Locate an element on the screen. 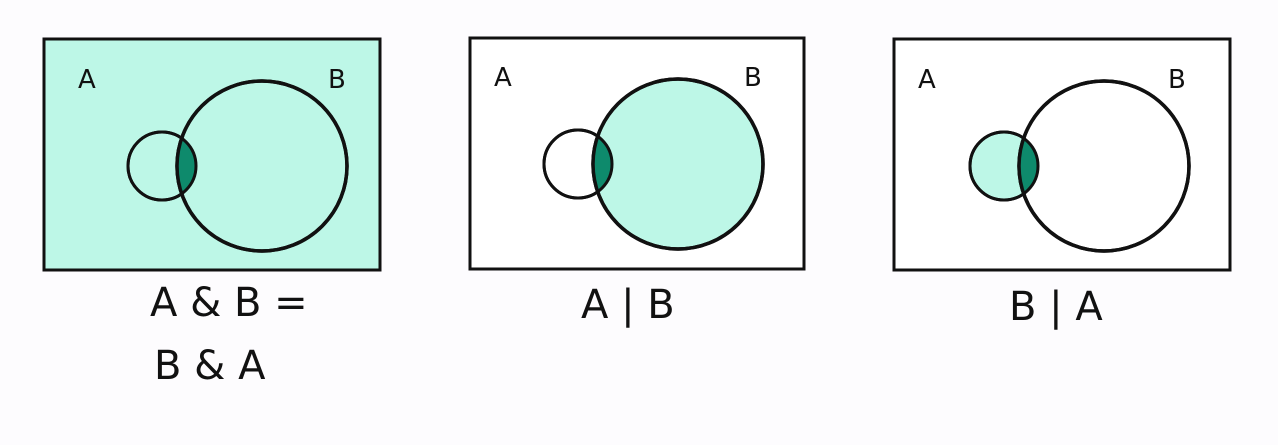 The width and height of the screenshot is (1278, 445). diagram-3-caption: B | A is located at coordinates (1056, 307).